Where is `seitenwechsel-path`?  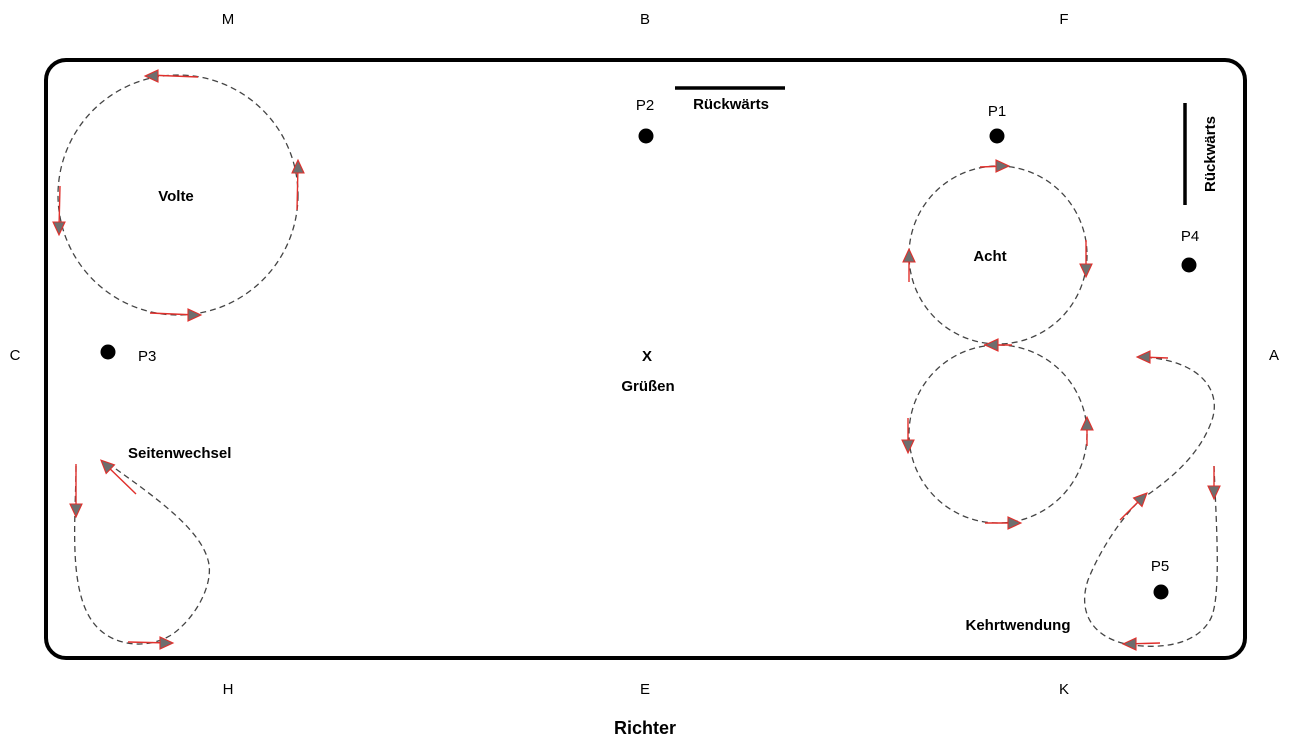 seitenwechsel-path is located at coordinates (141, 553).